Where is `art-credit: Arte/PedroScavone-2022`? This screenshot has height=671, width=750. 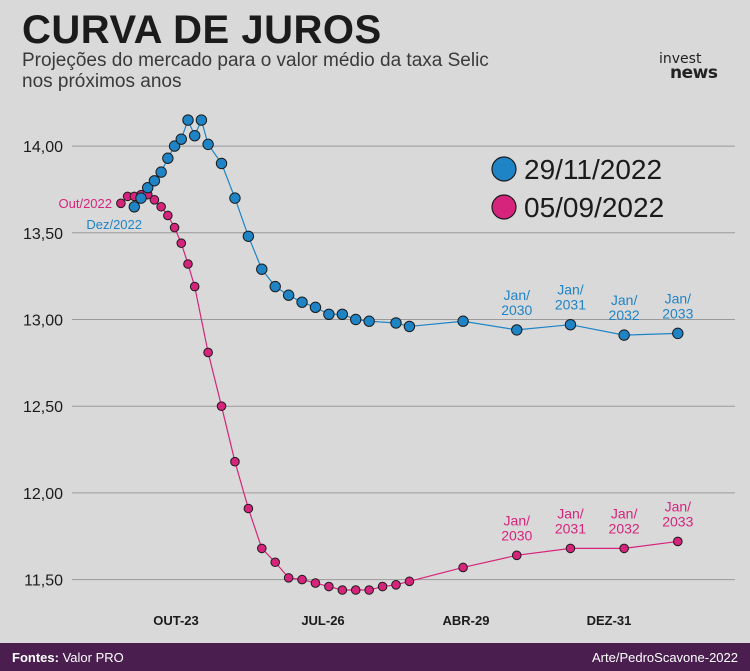
art-credit: Arte/PedroScavone-2022 is located at coordinates (665, 657).